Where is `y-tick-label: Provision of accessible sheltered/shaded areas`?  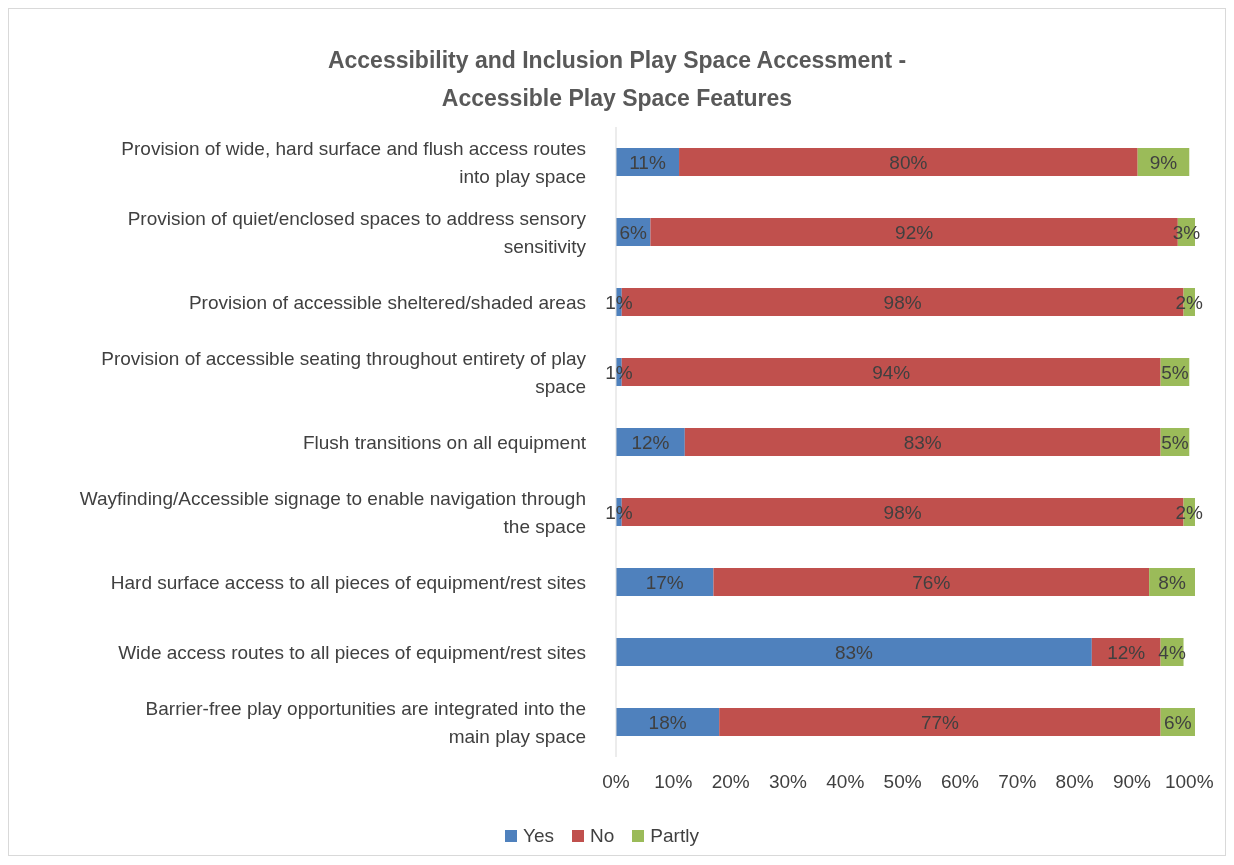 y-tick-label: Provision of accessible sheltered/shaded areas is located at coordinates (387, 302).